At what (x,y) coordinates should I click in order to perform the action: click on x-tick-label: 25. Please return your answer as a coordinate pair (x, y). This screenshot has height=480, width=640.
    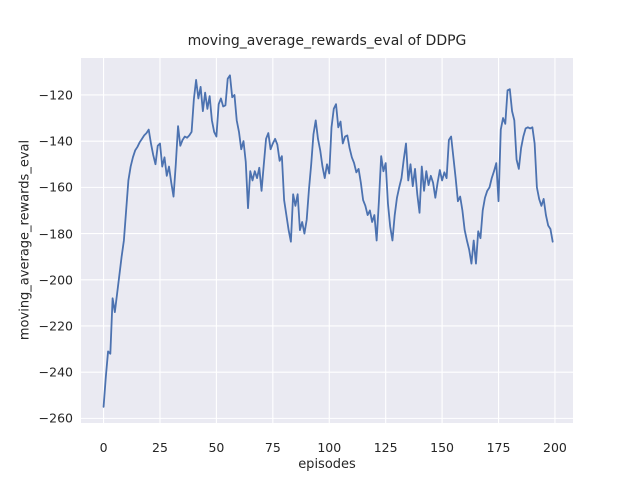
    Looking at the image, I should click on (160, 447).